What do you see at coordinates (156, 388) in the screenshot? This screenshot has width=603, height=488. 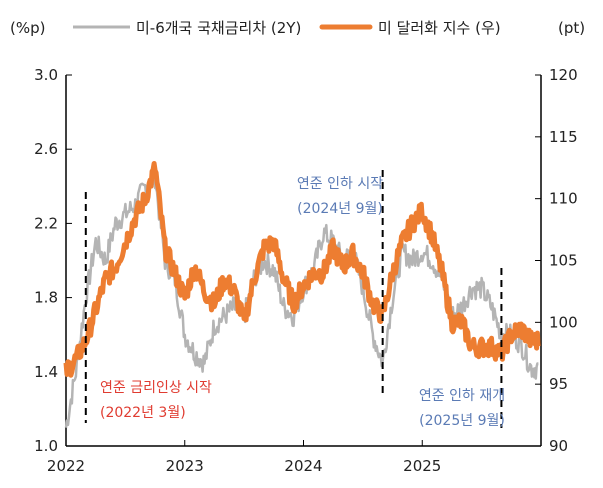 I see `annotation-title: 연준 금리인상 시작` at bounding box center [156, 388].